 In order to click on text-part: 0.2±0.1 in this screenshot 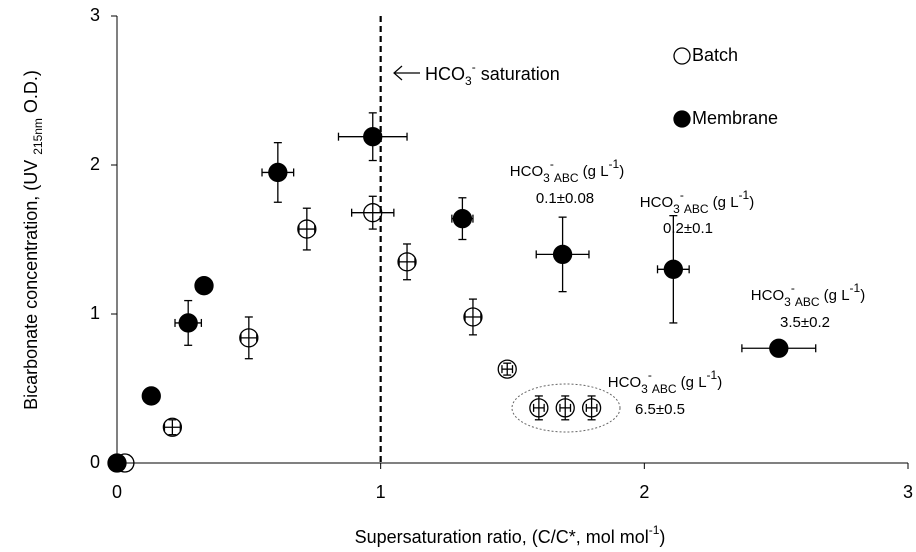, I will do `click(688, 228)`.